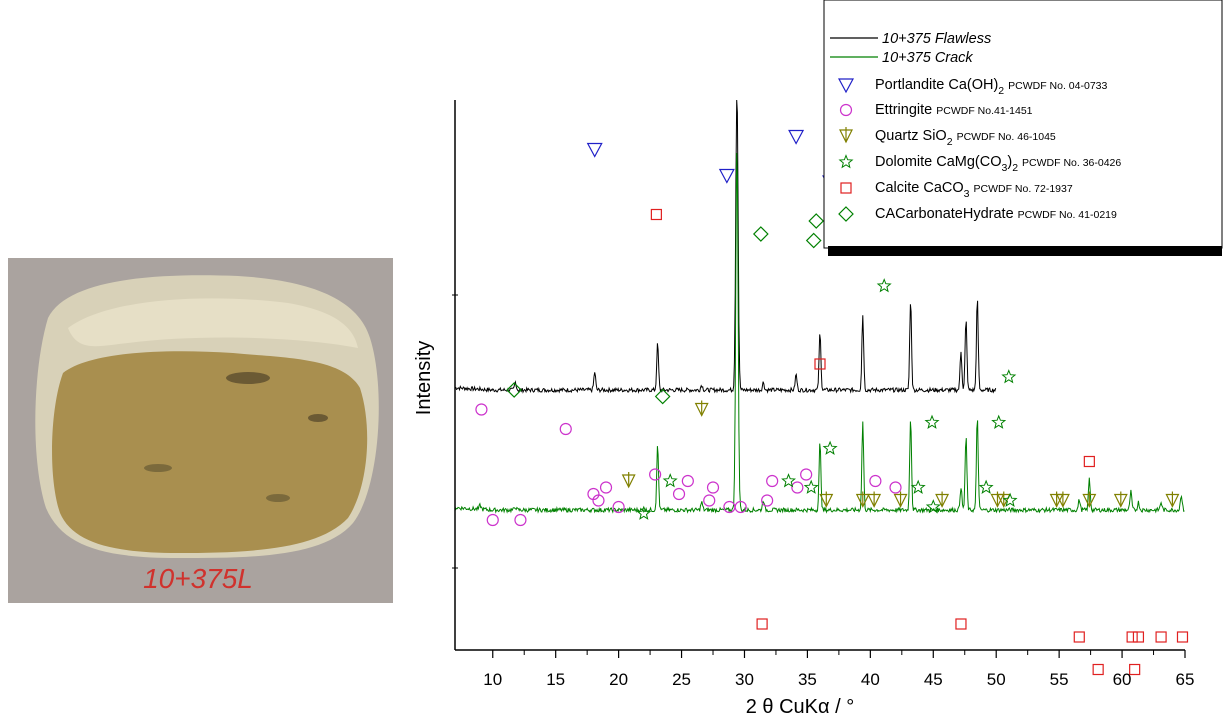 The image size is (1225, 717). I want to click on x-axis-label: 2 θ CuKα / °, so click(800, 706).